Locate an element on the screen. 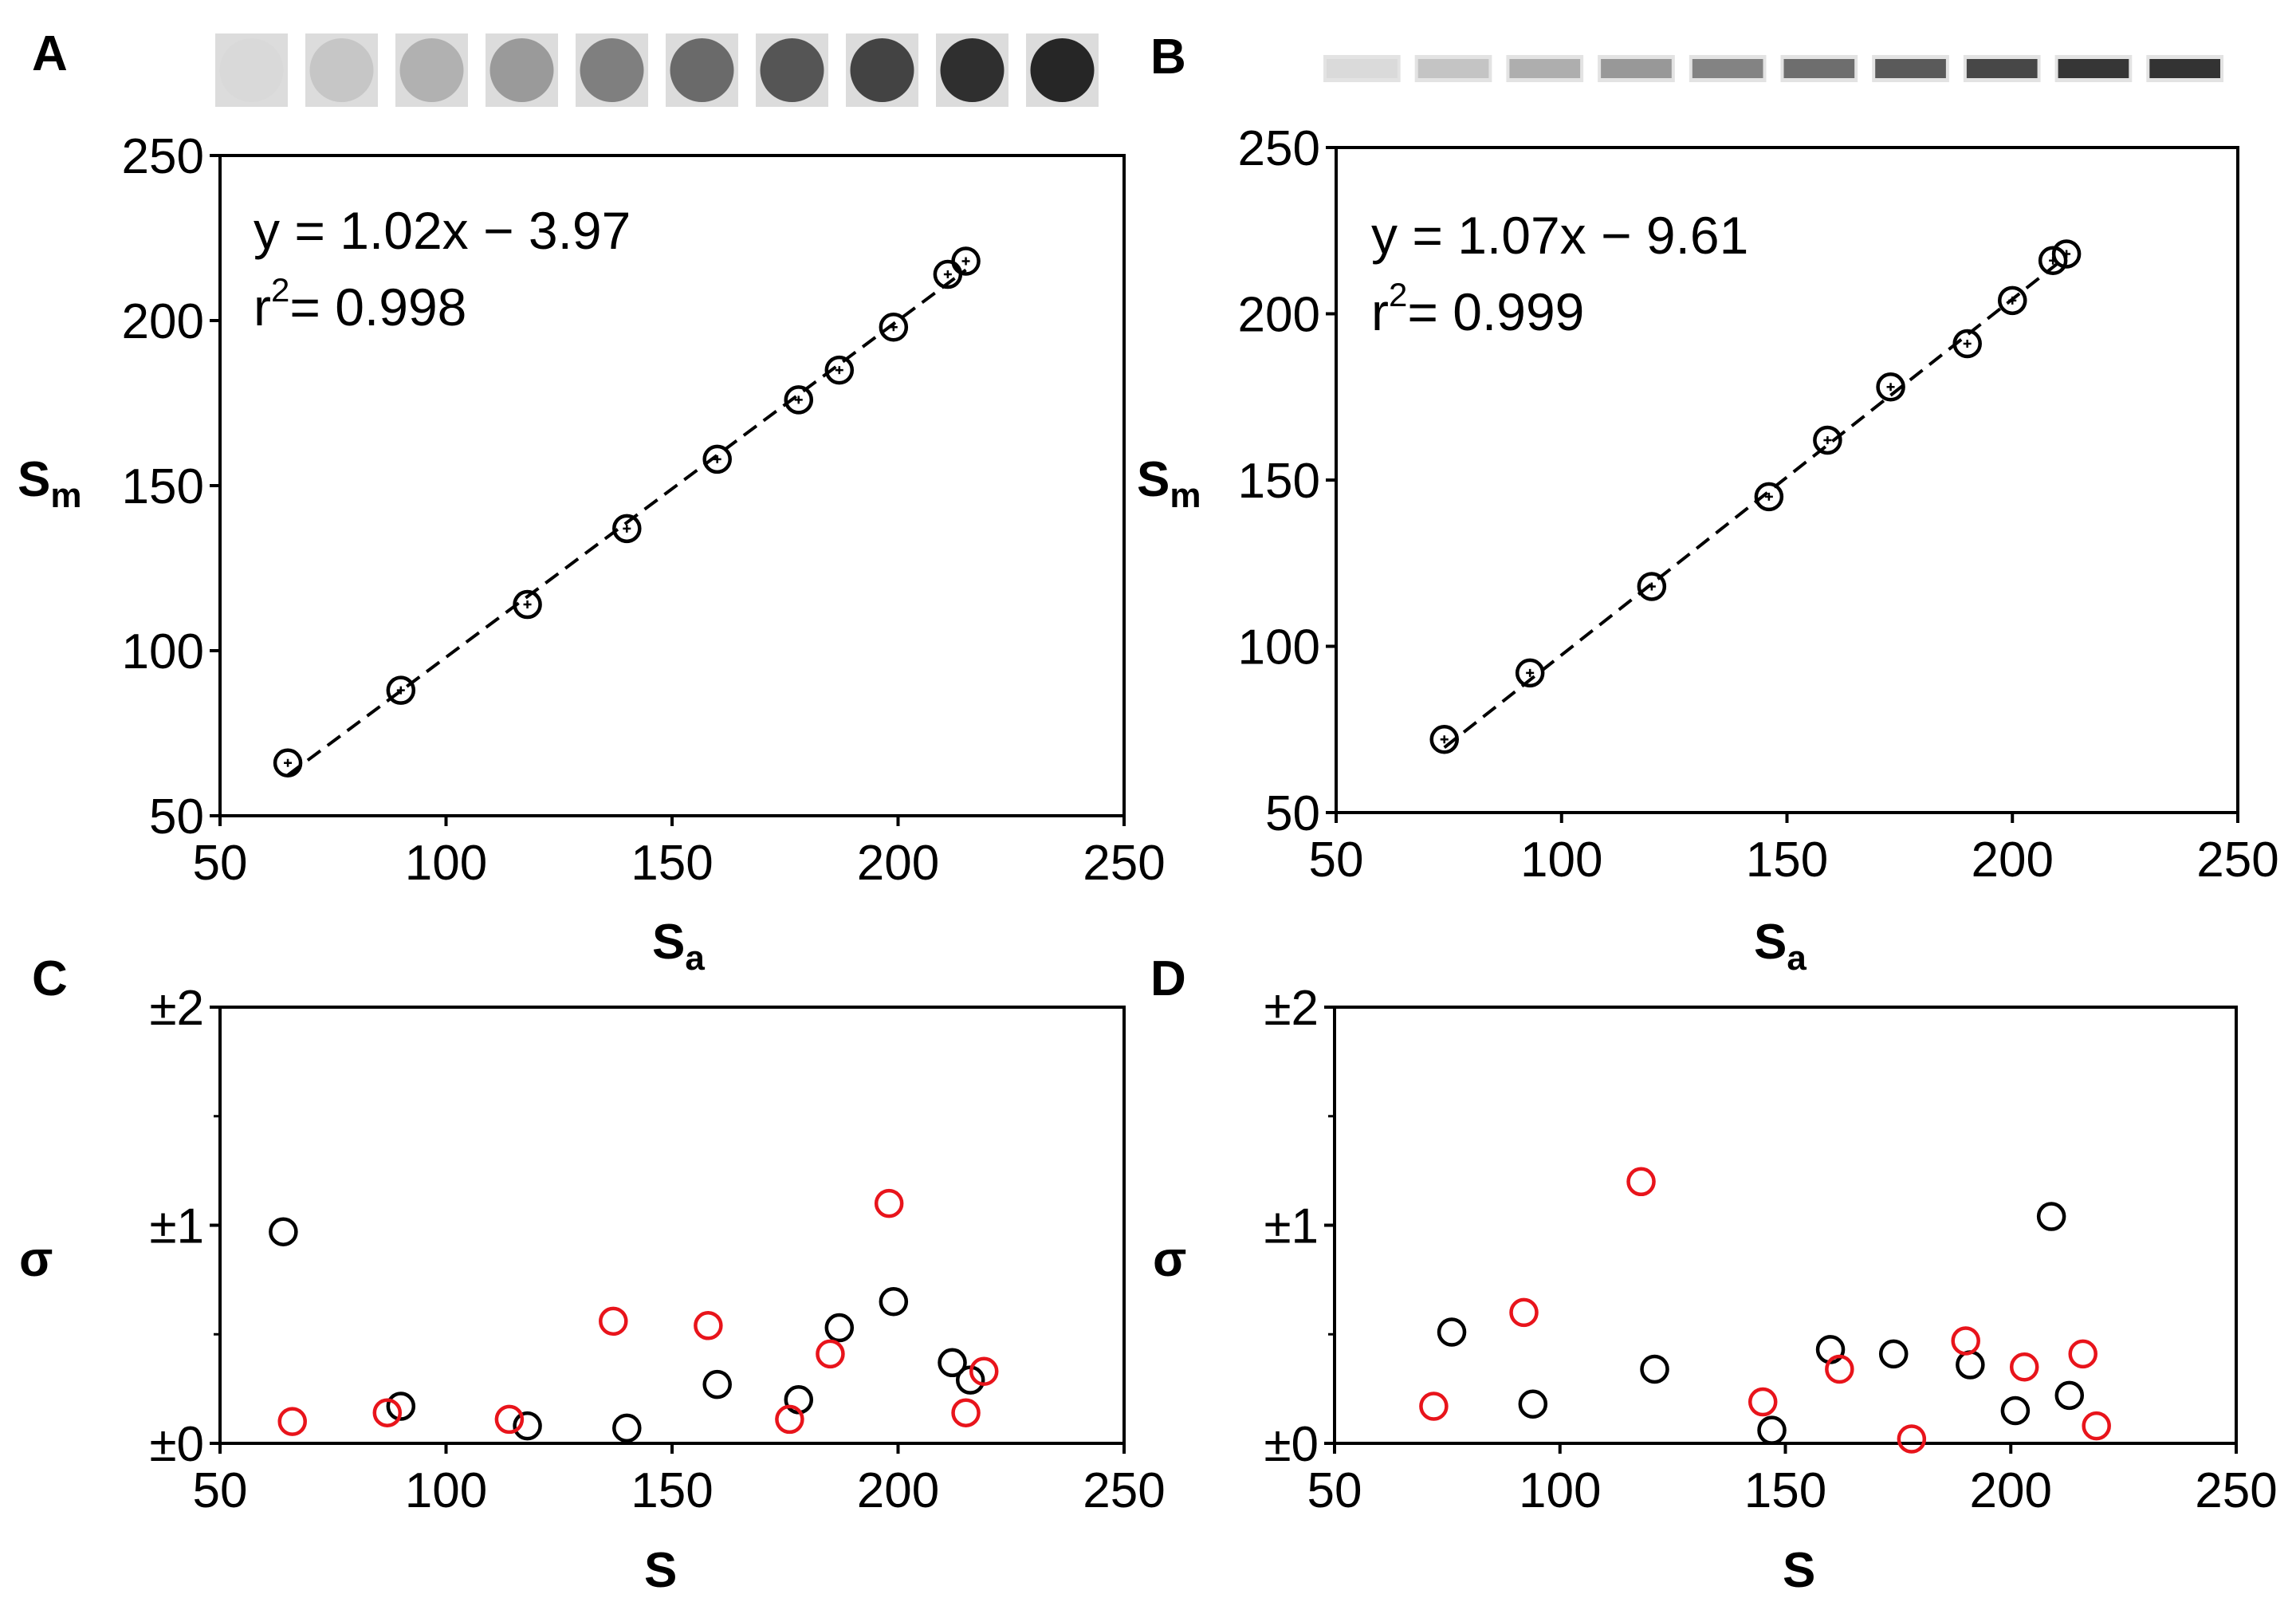 The width and height of the screenshot is (2296, 1610). x-axis-label: Sa is located at coordinates (678, 947).